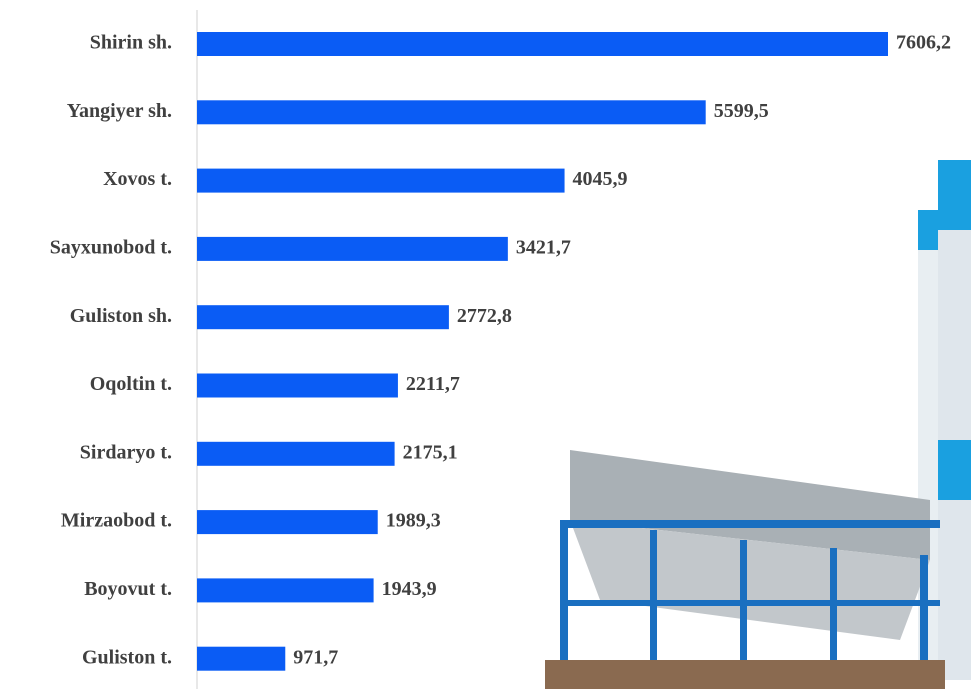 The height and width of the screenshot is (689, 971). What do you see at coordinates (923, 43) in the screenshot?
I see `value-label: 7606,2` at bounding box center [923, 43].